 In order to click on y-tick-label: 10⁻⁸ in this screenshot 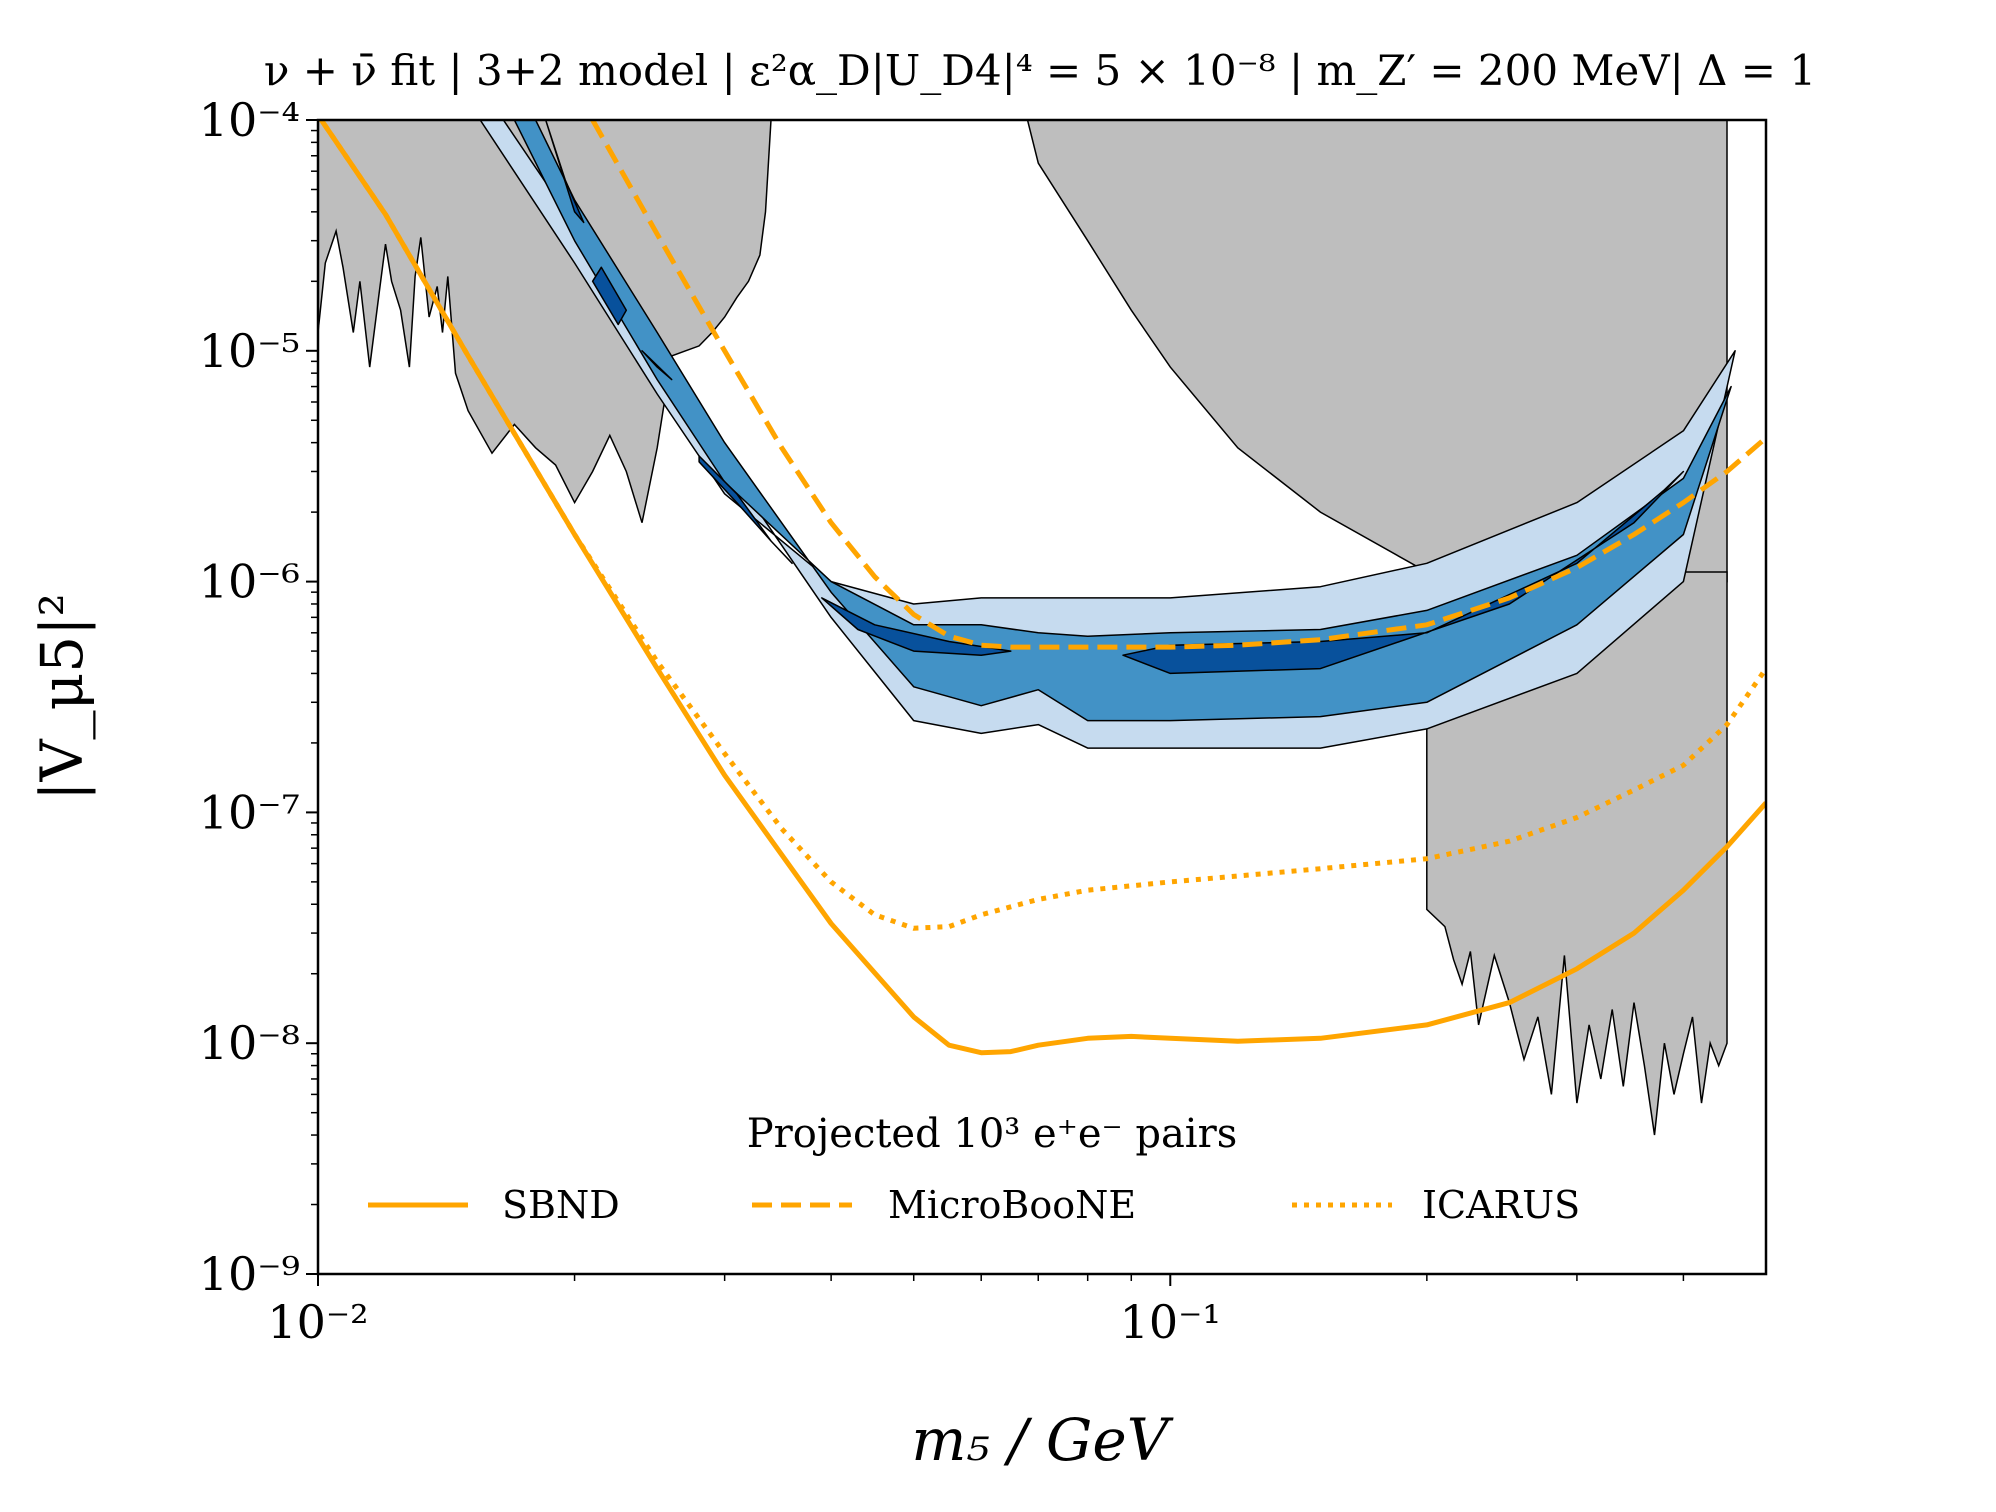, I will do `click(249, 1043)`.